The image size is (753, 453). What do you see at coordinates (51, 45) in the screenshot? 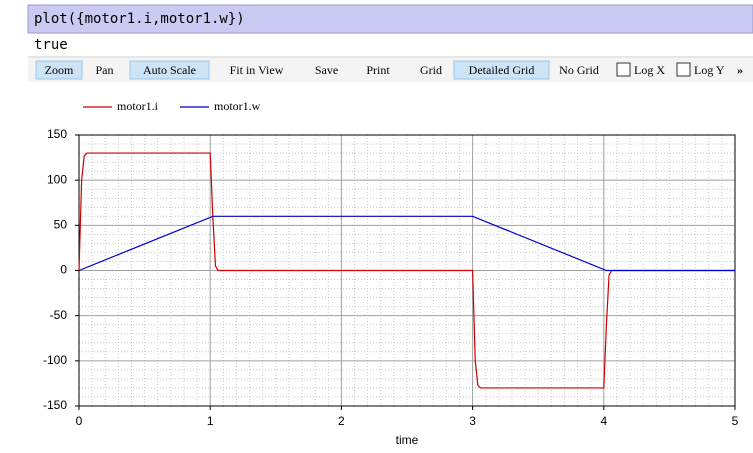
I see `output-text: true` at bounding box center [51, 45].